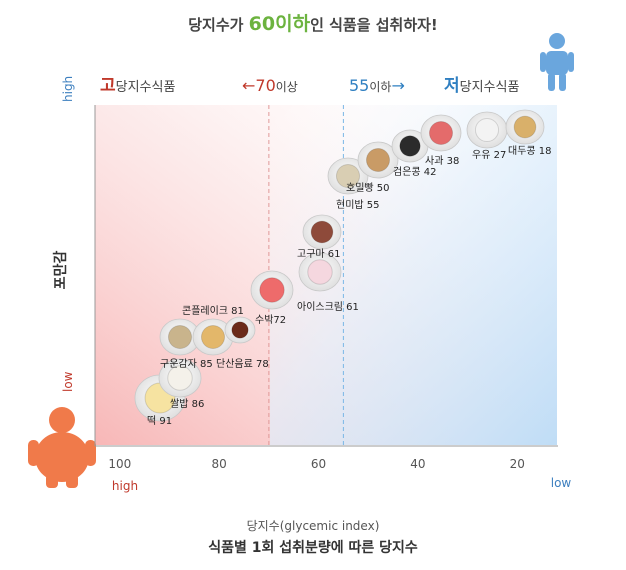  I want to click on page-headline: 당지수가 60이하인 식품을 섭취하자!, so click(313, 24).